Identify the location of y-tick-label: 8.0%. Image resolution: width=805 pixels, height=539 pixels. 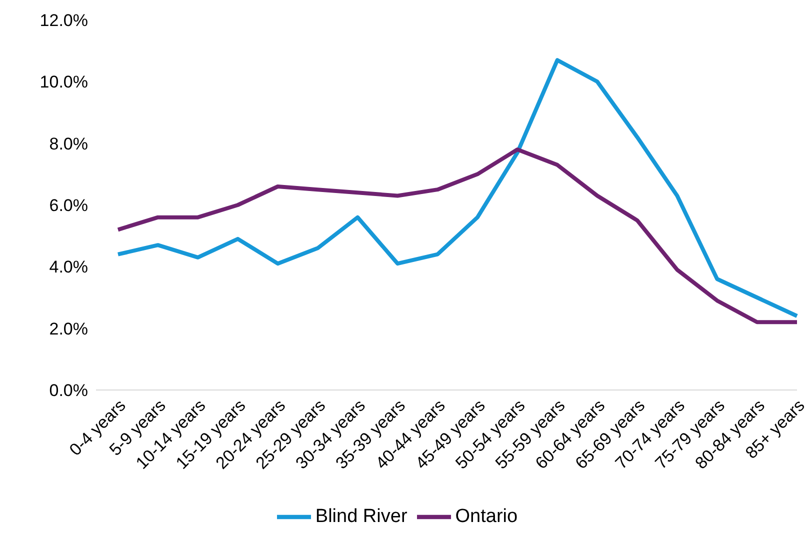
(68, 144).